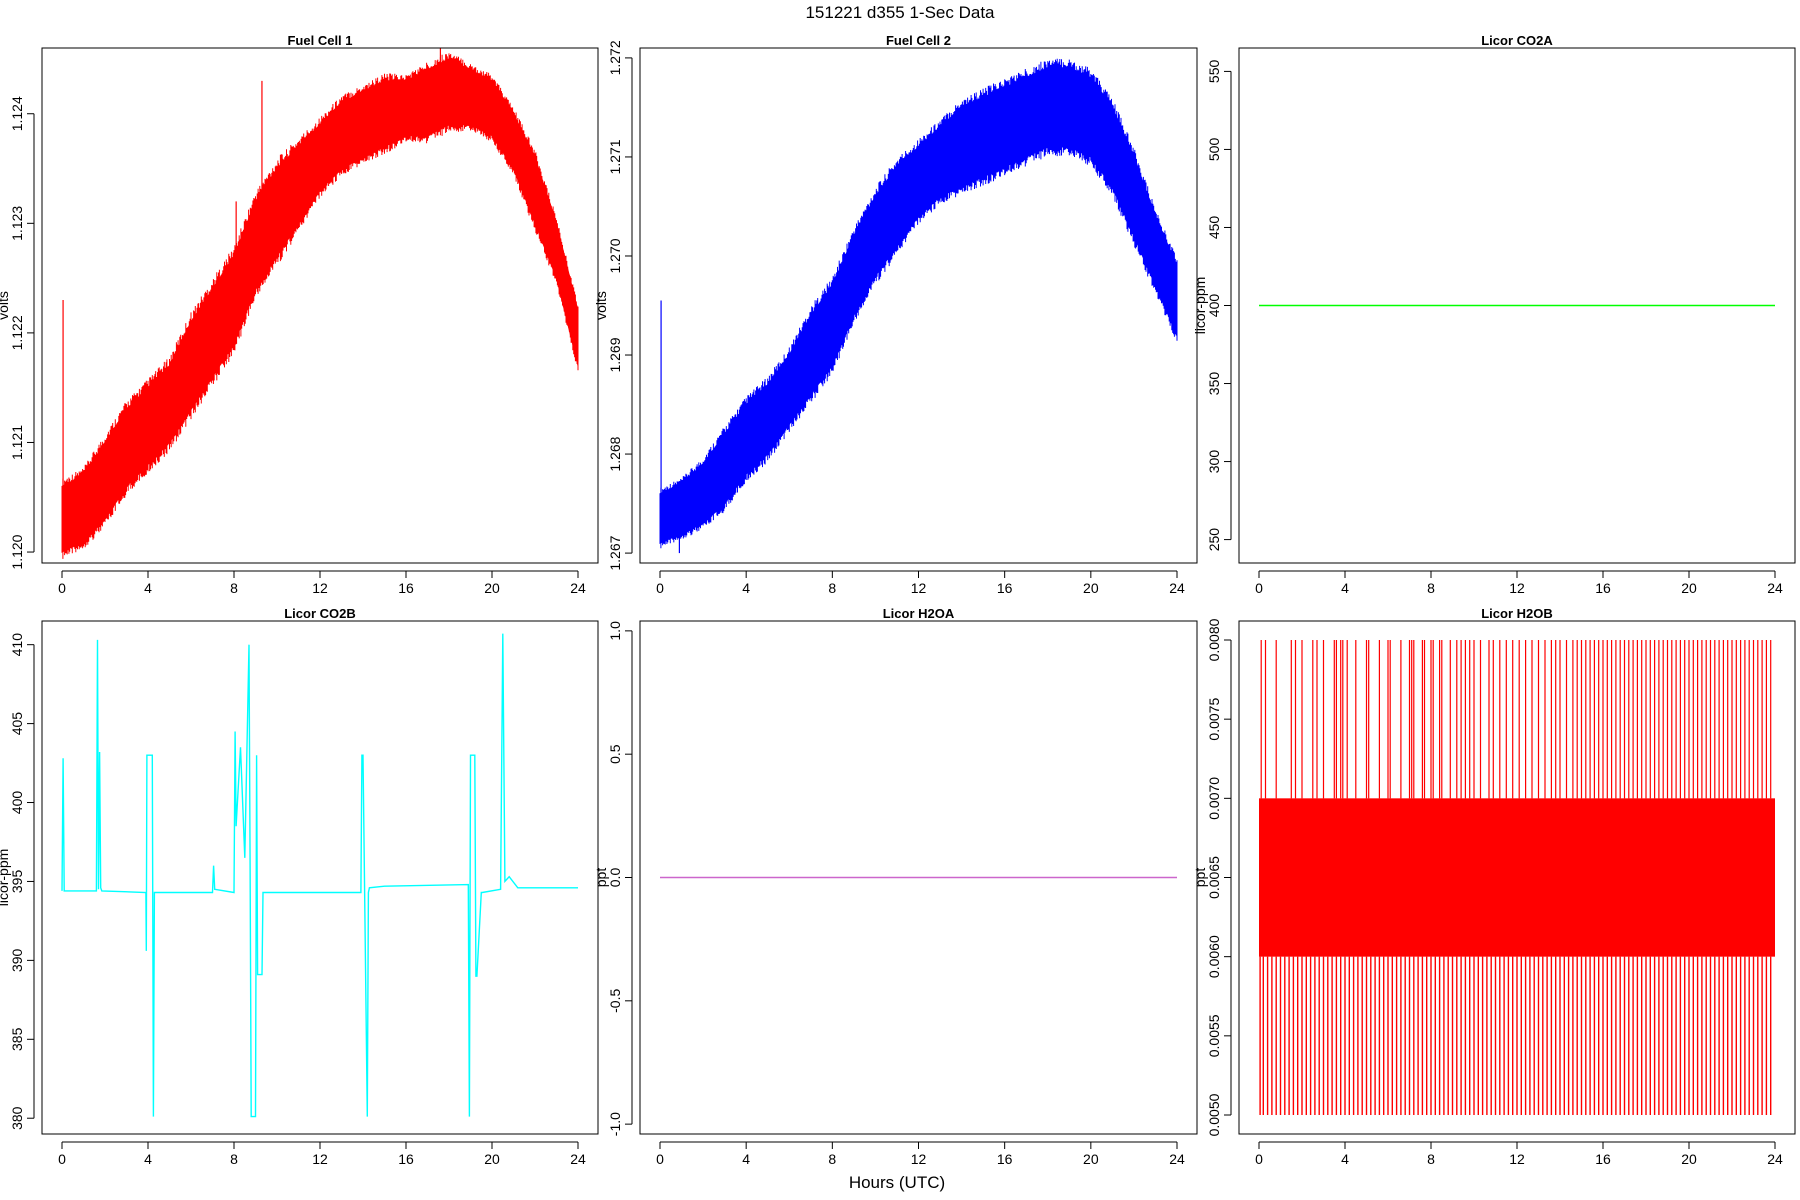 This screenshot has width=1800, height=1200. What do you see at coordinates (1516, 719) in the screenshot?
I see `series-high-spikes` at bounding box center [1516, 719].